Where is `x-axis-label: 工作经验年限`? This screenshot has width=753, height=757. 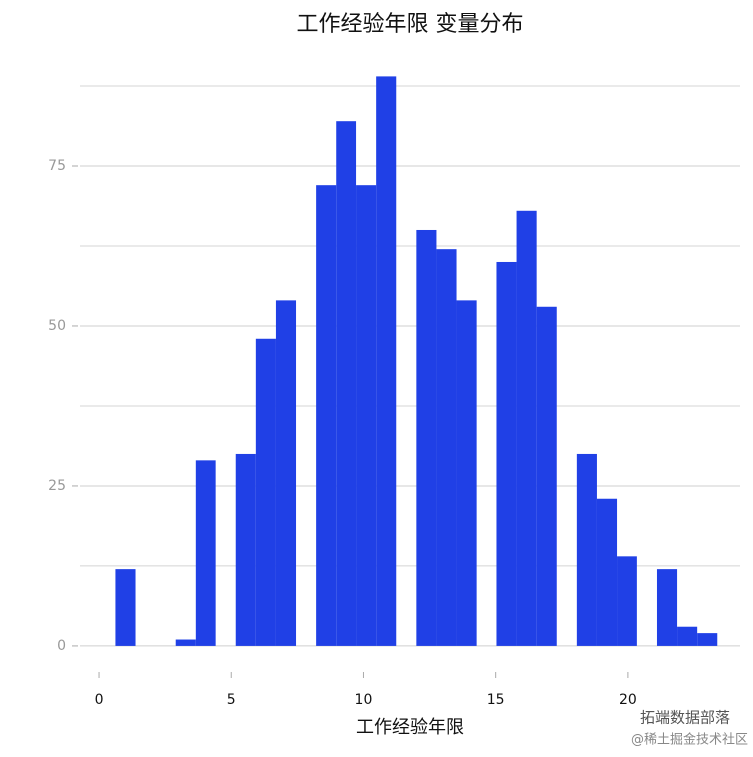
x-axis-label: 工作经验年限 is located at coordinates (410, 727).